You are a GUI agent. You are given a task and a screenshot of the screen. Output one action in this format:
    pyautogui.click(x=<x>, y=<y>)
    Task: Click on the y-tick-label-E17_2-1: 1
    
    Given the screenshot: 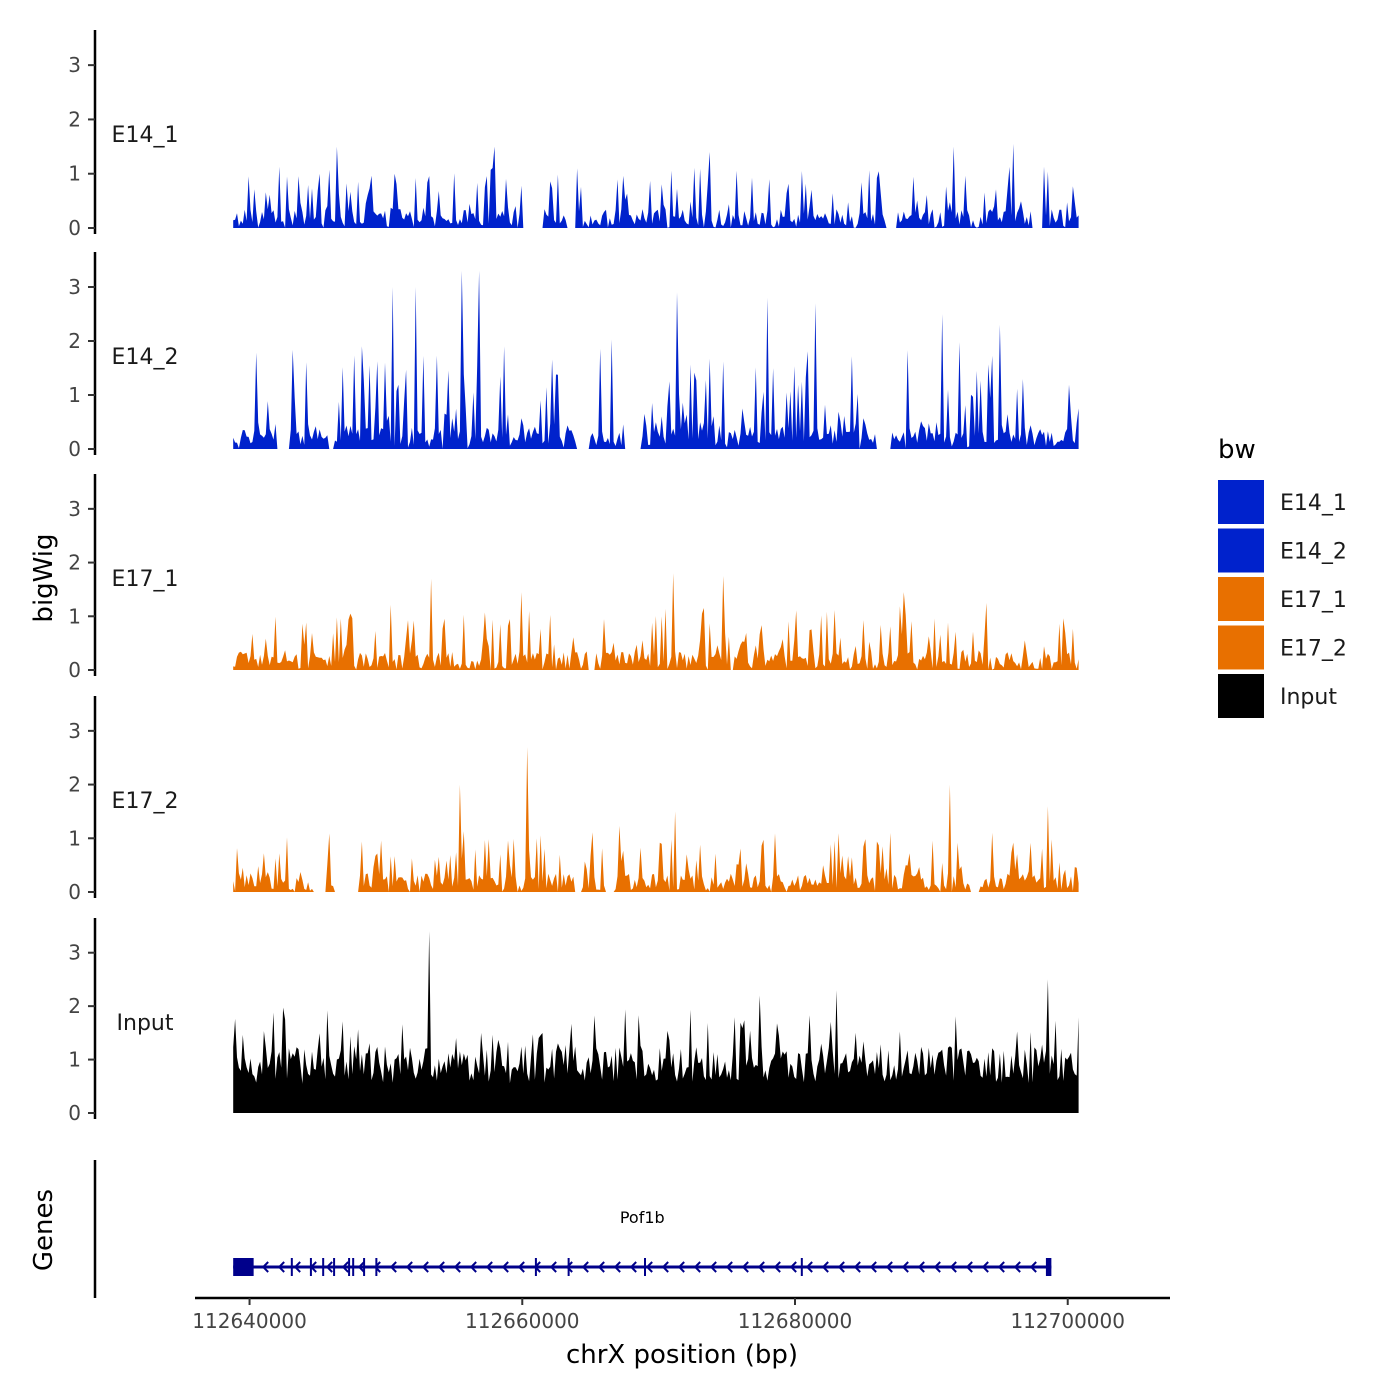 What is the action you would take?
    pyautogui.click(x=74, y=838)
    